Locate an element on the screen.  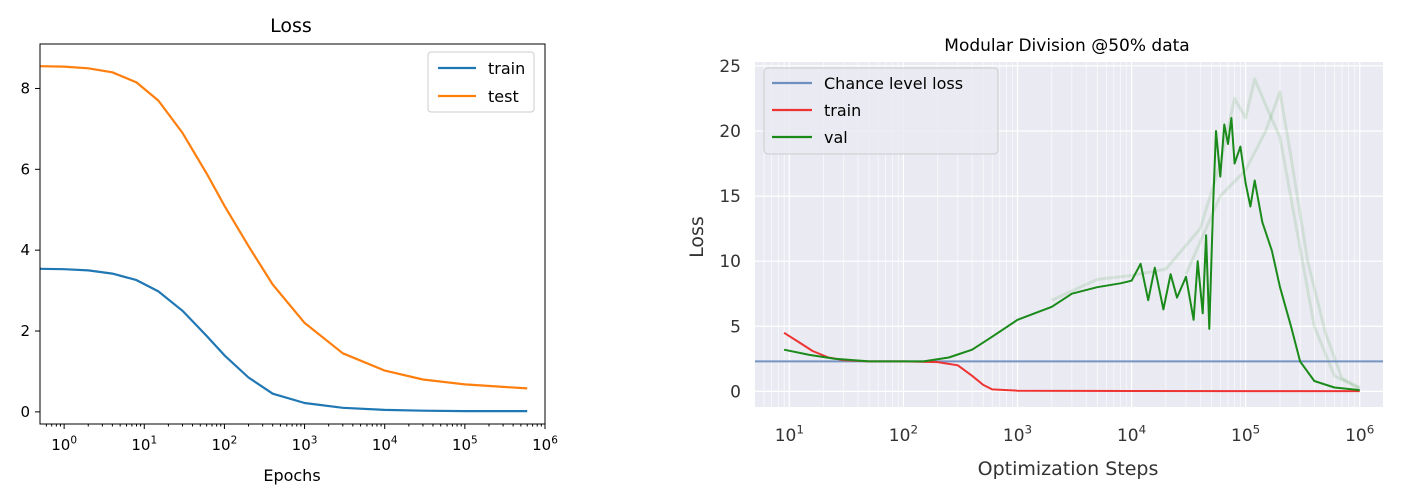
y-tick-label: 20 is located at coordinates (730, 132).